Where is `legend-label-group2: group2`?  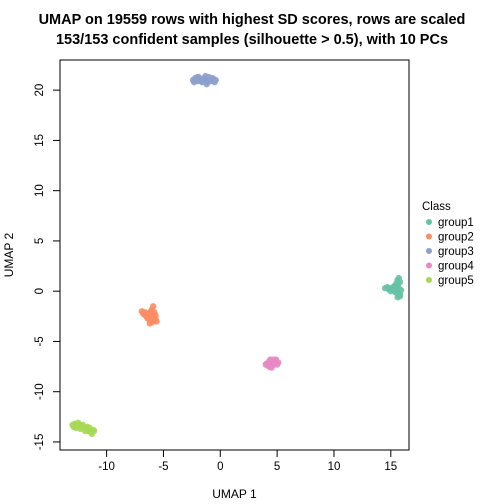
legend-label-group2: group2 is located at coordinates (456, 238).